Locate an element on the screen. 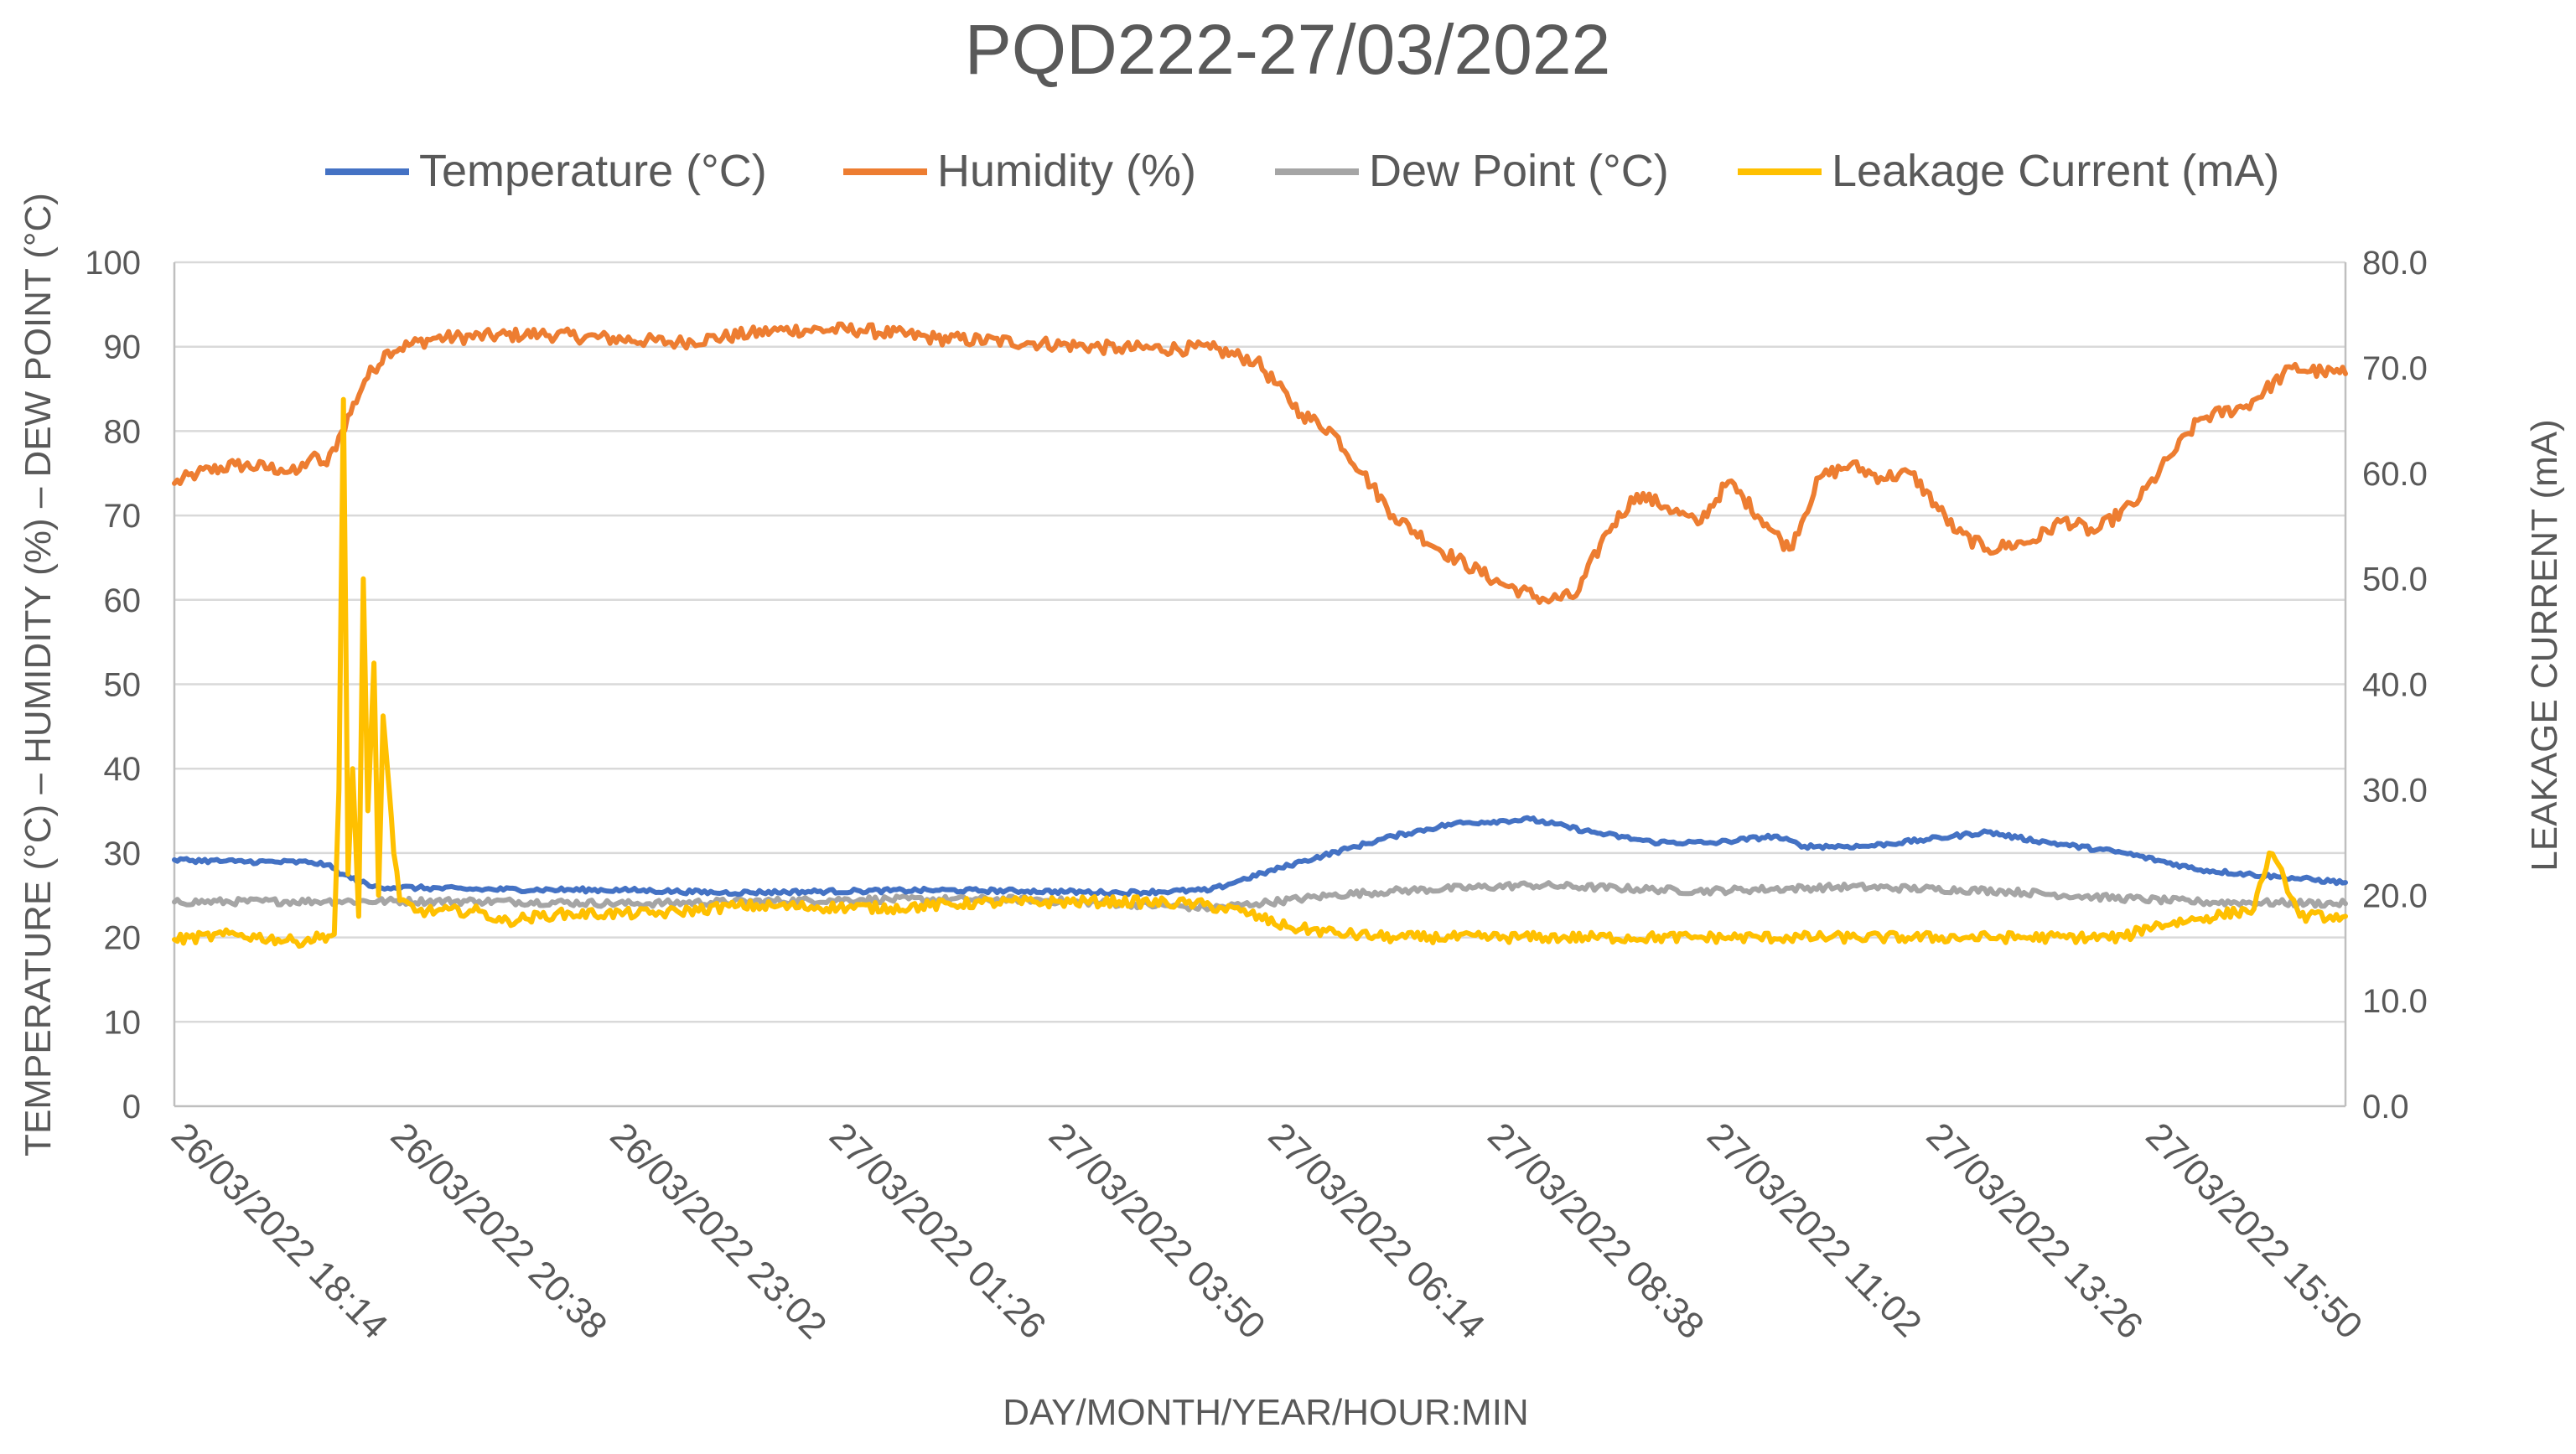  y2-tick-label: 70.0 is located at coordinates (2395, 369).